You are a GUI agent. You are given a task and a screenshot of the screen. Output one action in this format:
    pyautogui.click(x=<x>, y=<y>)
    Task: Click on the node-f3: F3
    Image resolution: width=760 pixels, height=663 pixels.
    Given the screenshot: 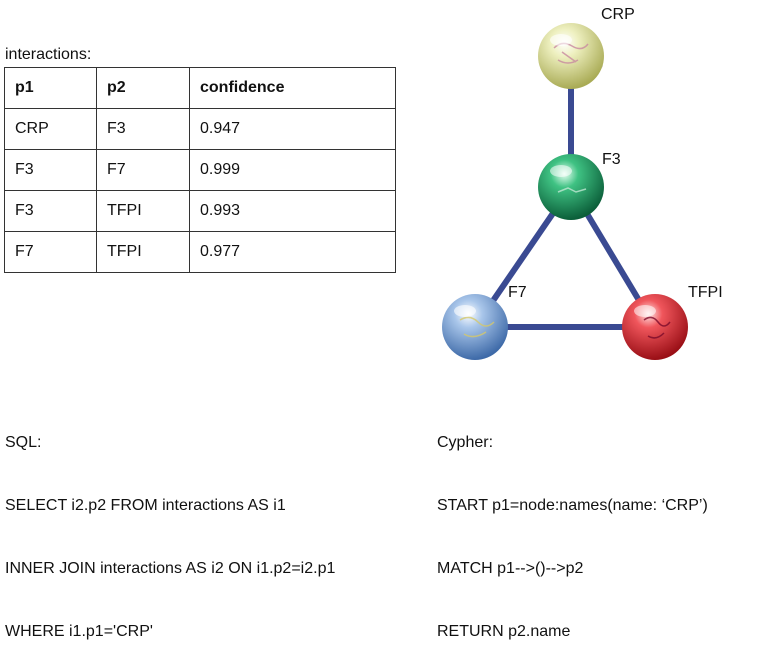 What is the action you would take?
    pyautogui.click(x=579, y=185)
    